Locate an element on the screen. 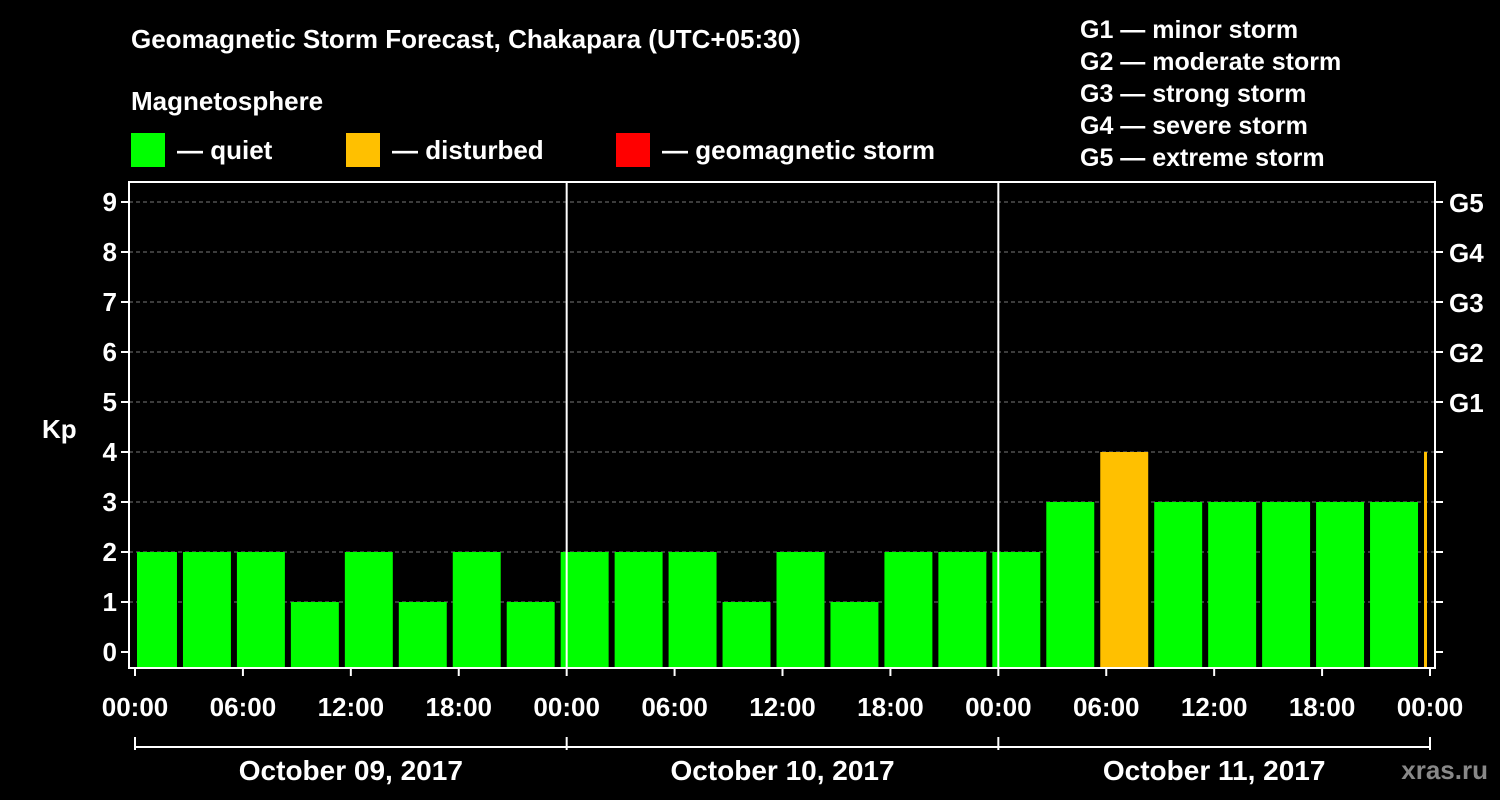  g-scale-label: G1 is located at coordinates (1466, 403).